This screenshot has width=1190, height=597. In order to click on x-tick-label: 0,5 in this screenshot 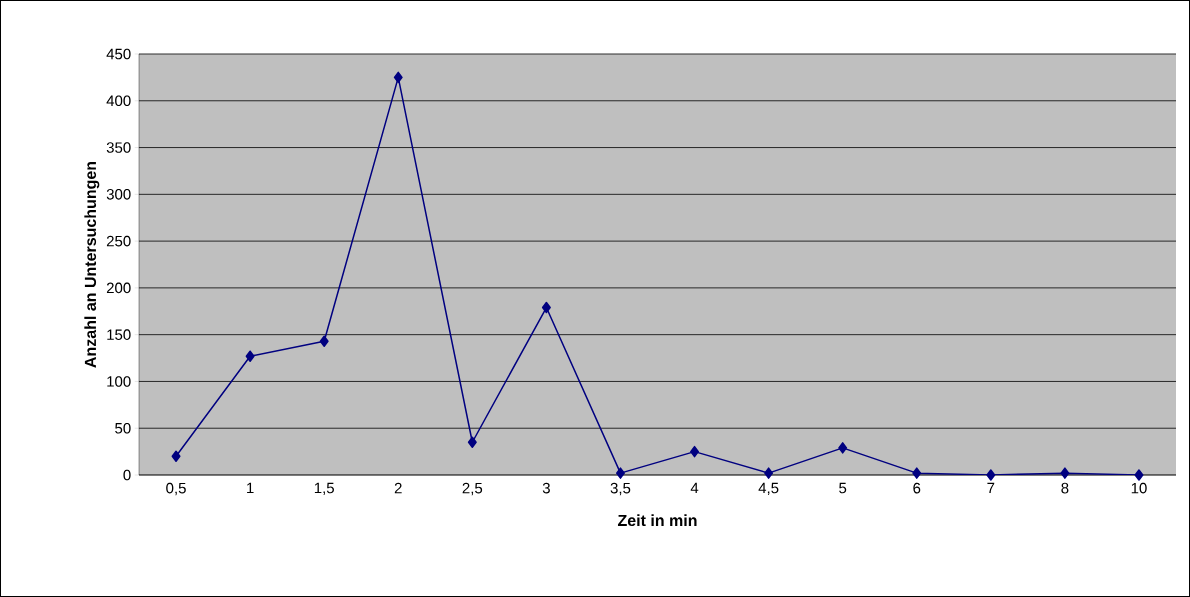, I will do `click(176, 489)`.